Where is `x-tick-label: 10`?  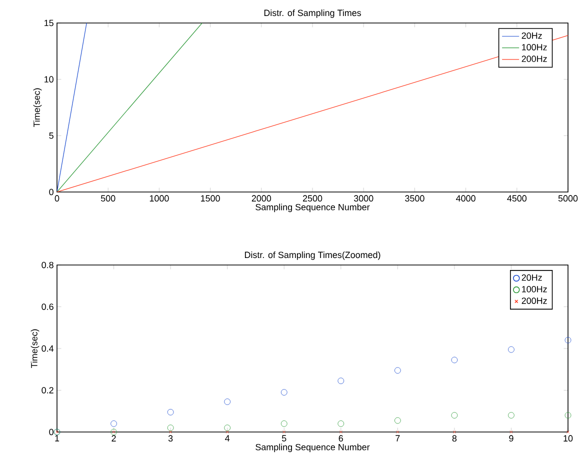
x-tick-label: 10 is located at coordinates (568, 438).